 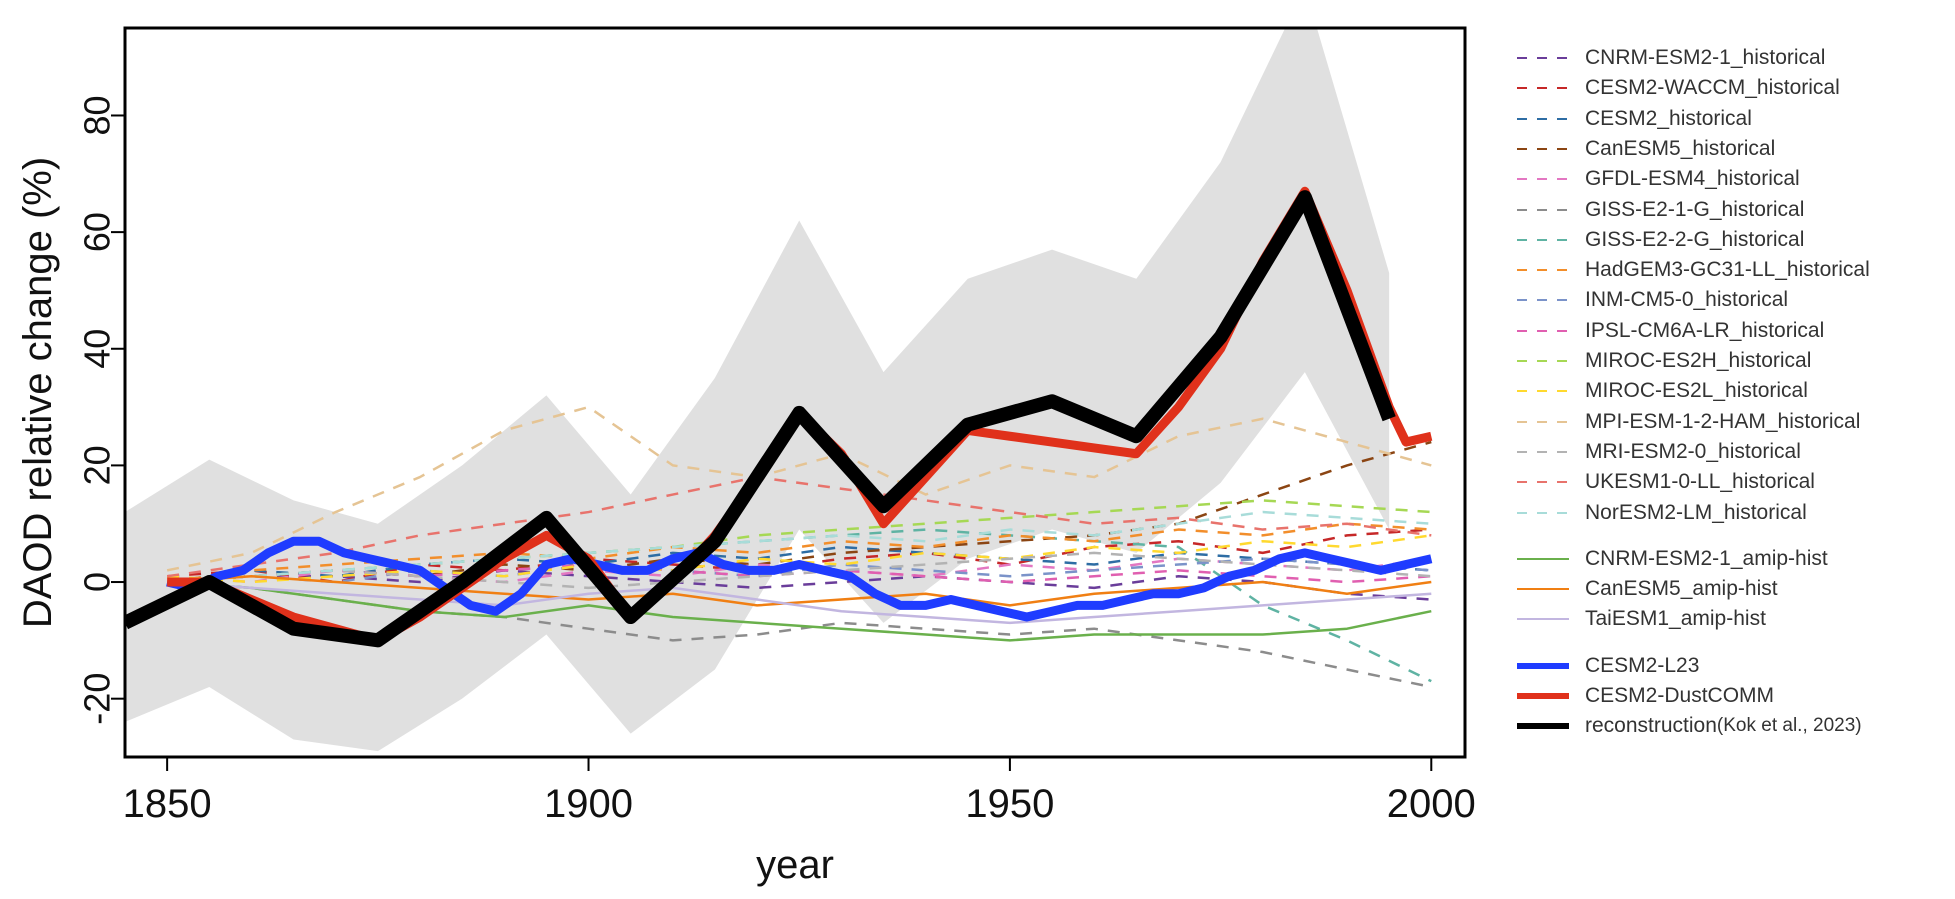 I want to click on legend-item: HadGEM3-GC31-LL_historical, so click(x=1692, y=270).